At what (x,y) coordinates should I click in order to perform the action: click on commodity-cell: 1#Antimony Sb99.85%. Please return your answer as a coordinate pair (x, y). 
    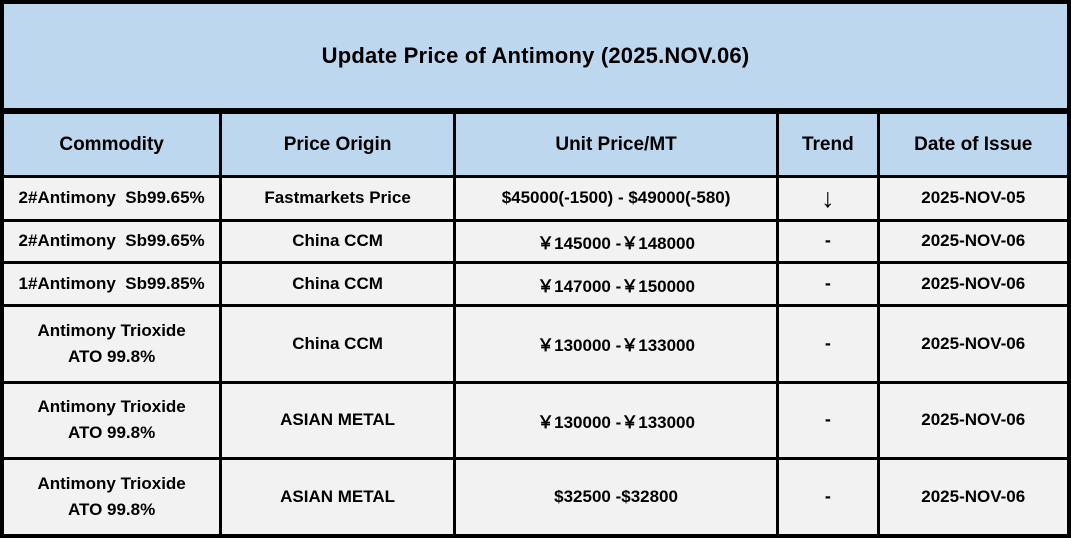
    Looking at the image, I should click on (111, 284).